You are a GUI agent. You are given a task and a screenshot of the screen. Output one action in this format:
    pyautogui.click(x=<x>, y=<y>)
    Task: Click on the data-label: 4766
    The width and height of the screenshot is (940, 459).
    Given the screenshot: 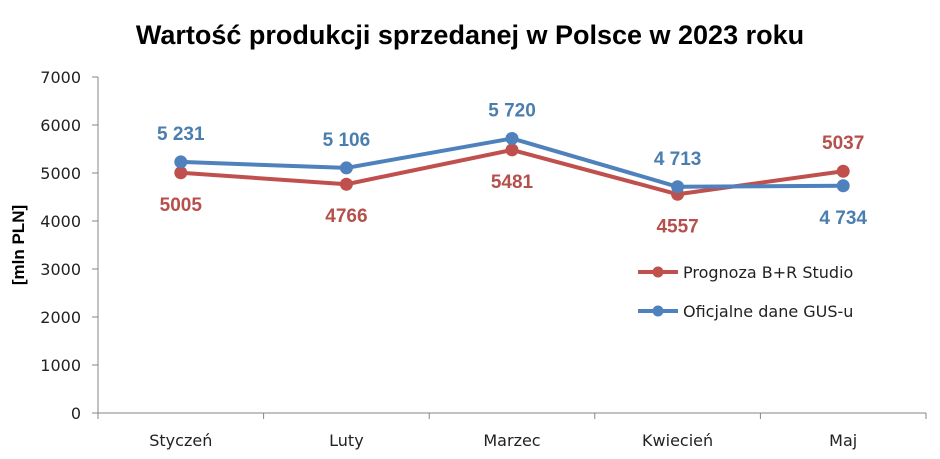 What is the action you would take?
    pyautogui.click(x=346, y=216)
    